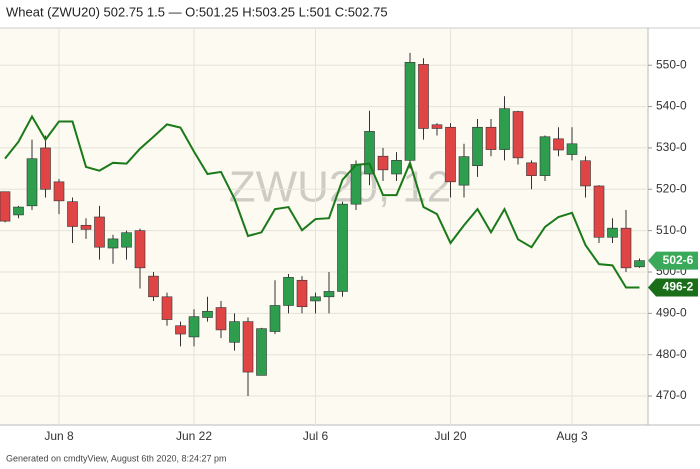  Describe the element at coordinates (194, 436) in the screenshot. I see `x-tick-label: Jun 22` at that location.